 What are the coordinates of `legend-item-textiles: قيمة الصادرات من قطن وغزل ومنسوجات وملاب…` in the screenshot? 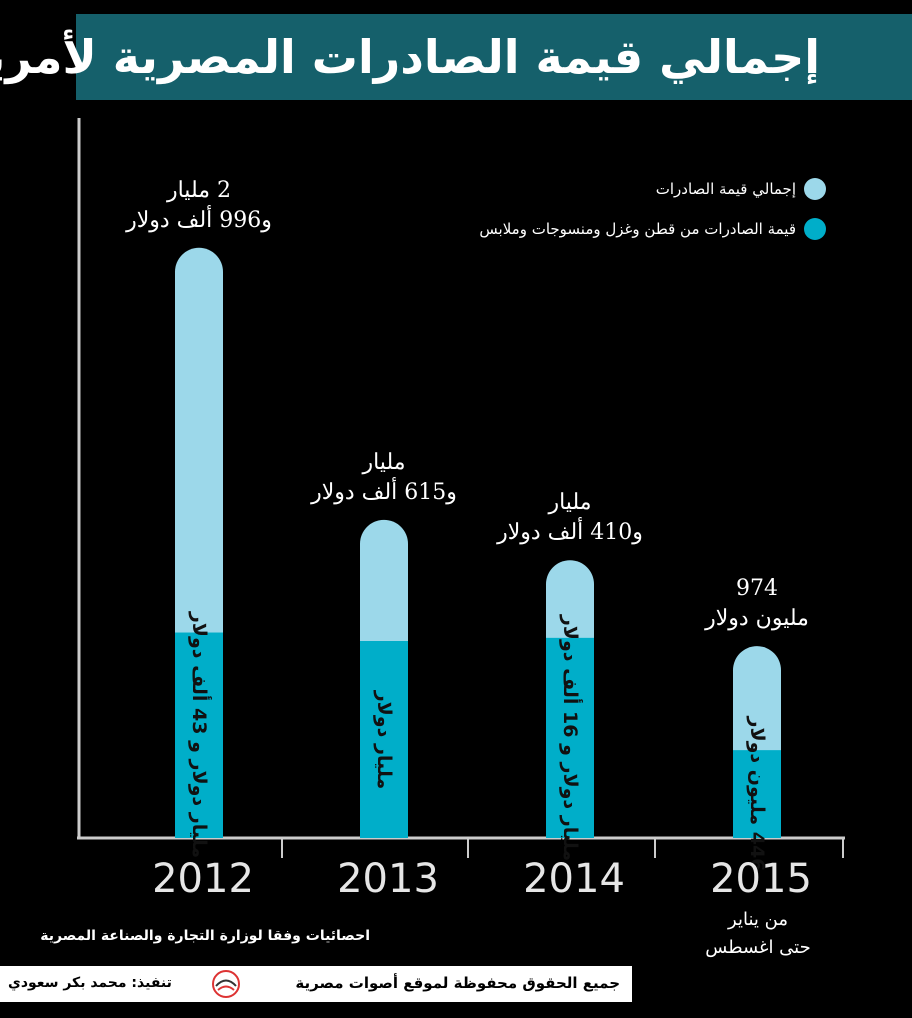 It's located at (652, 229).